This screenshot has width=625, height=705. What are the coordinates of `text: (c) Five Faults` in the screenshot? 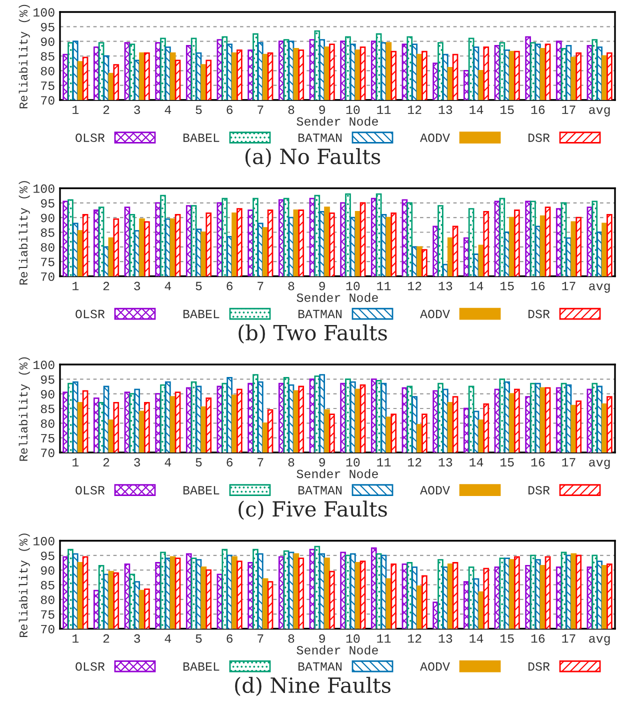 It's located at (312, 510).